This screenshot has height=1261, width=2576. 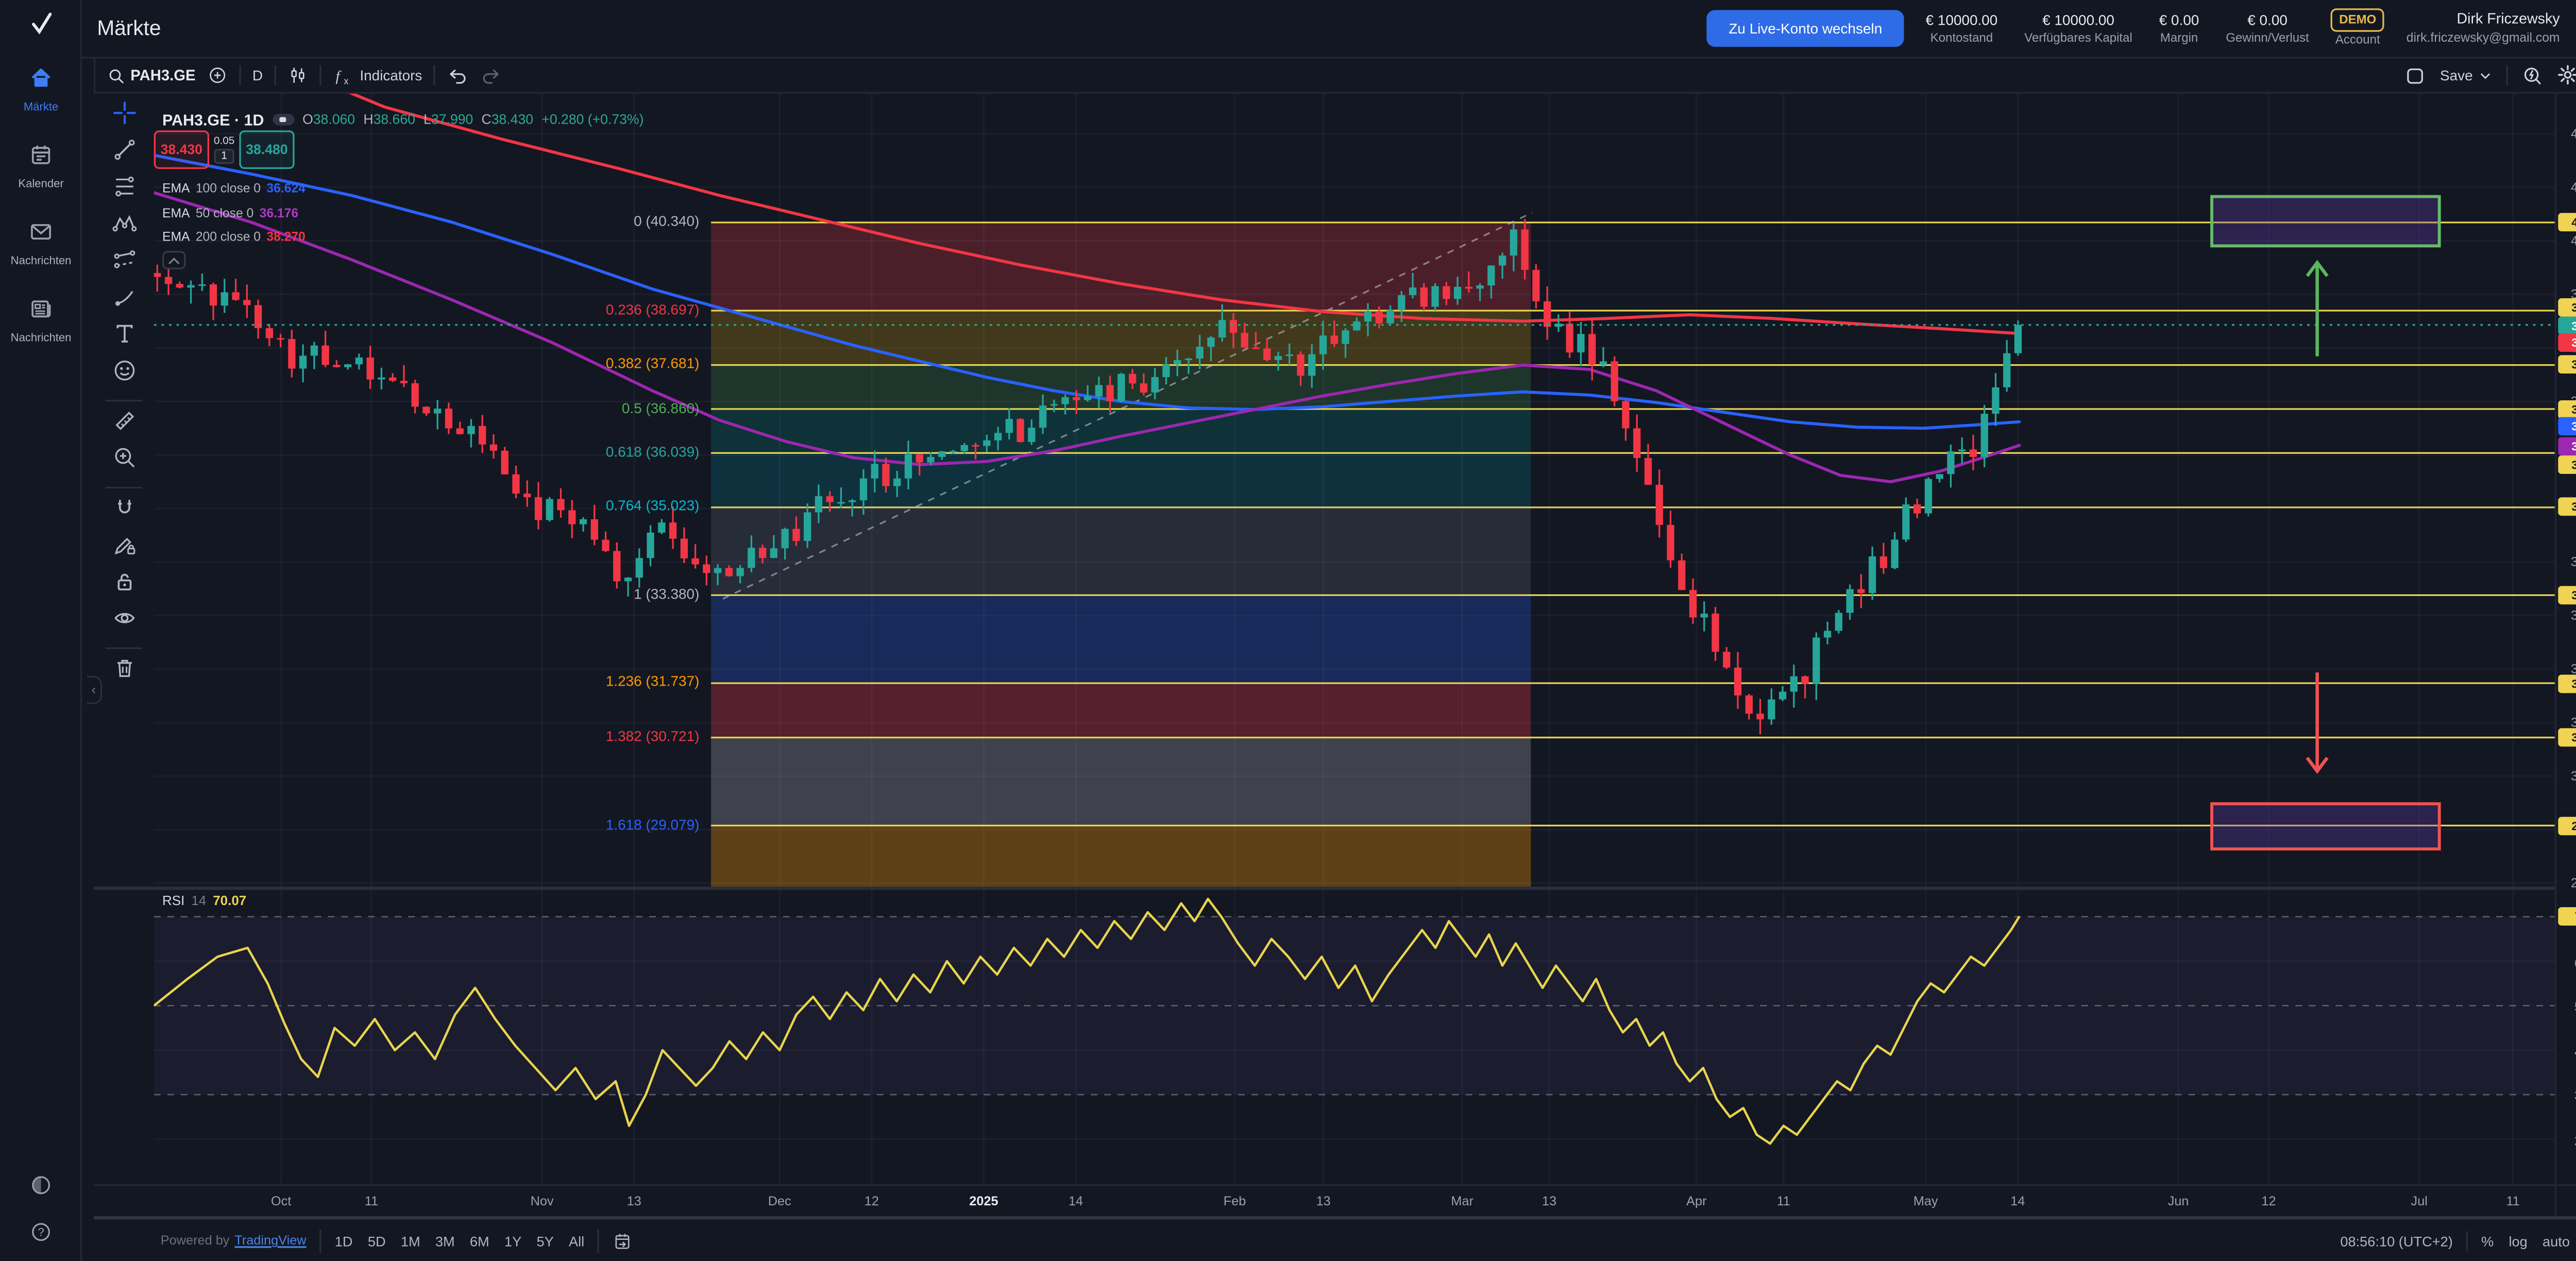 What do you see at coordinates (270, 1240) in the screenshot?
I see `tradingview-link: TradingView` at bounding box center [270, 1240].